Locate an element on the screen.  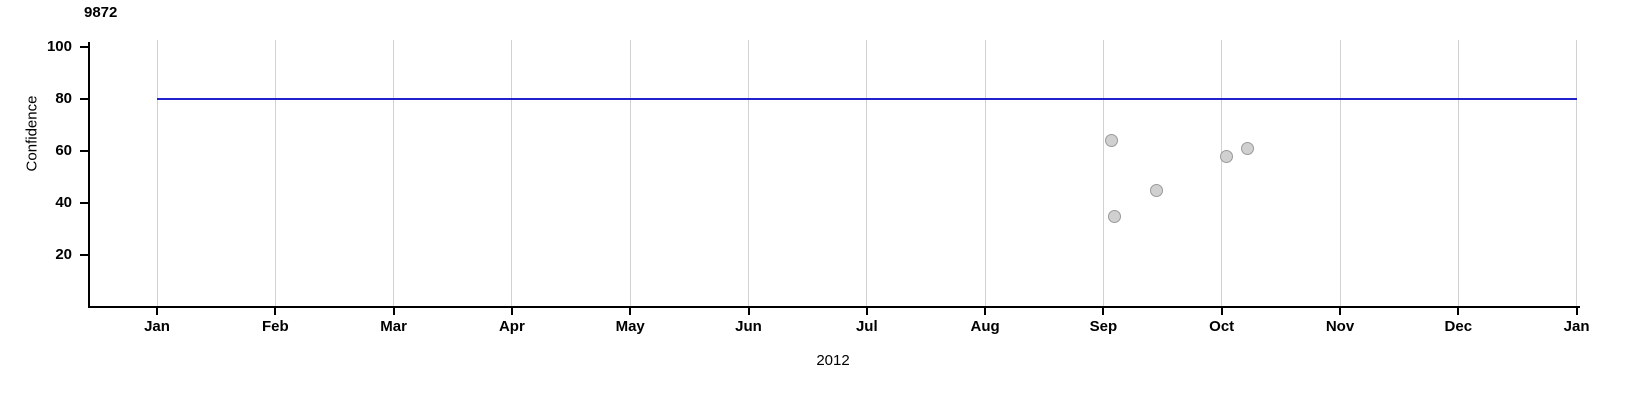
chart-title: 9872 is located at coordinates (101, 12).